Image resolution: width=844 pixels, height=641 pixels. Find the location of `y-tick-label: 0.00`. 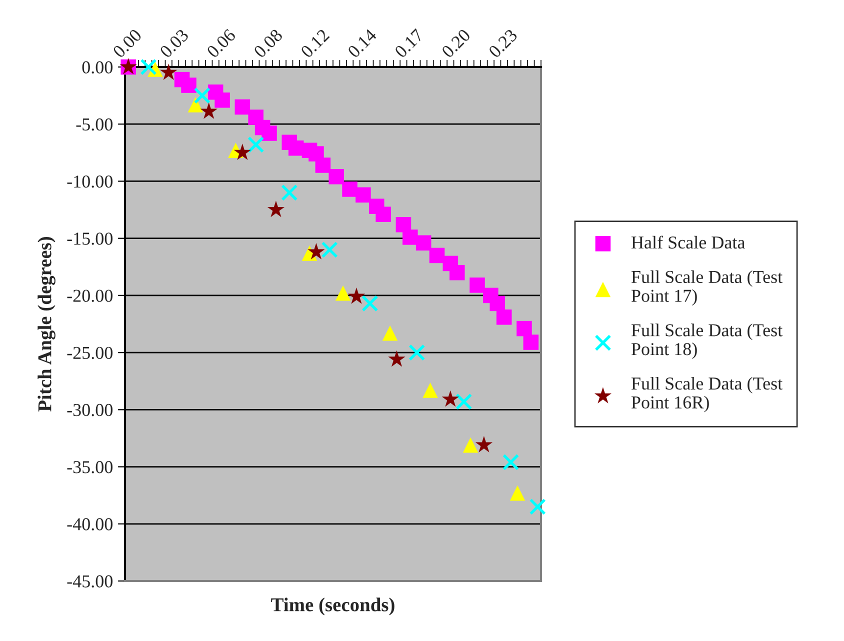

y-tick-label: 0.00 is located at coordinates (97, 67).